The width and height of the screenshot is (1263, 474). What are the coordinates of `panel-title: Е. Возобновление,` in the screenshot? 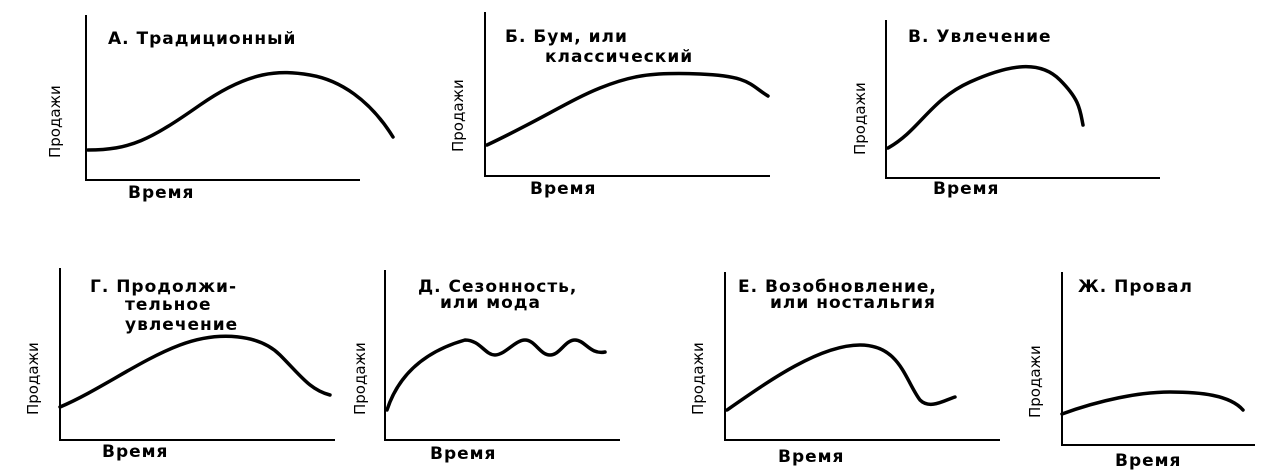 It's located at (837, 287).